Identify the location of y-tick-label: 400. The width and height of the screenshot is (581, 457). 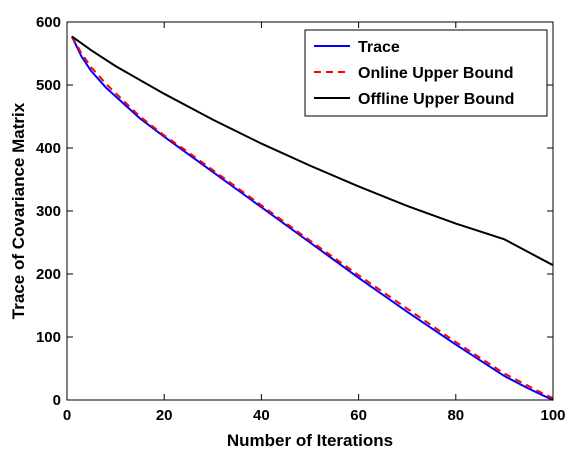
(48, 148).